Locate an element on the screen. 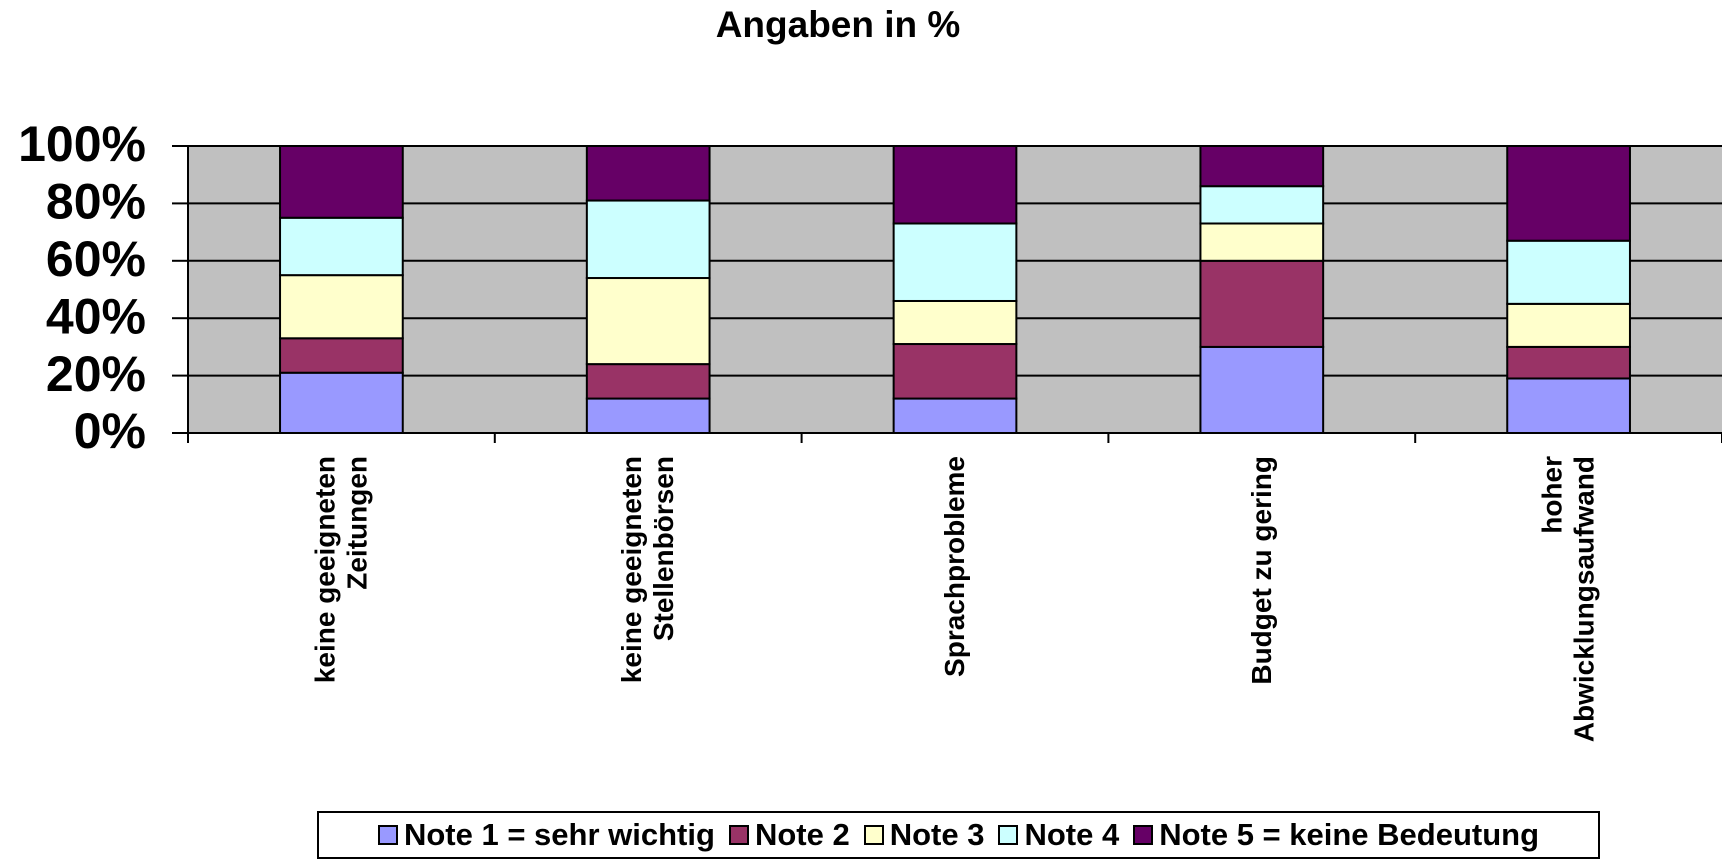 This screenshot has width=1722, height=861. x-tick-label: hoher Abwicklungsaufwand is located at coordinates (1568, 599).